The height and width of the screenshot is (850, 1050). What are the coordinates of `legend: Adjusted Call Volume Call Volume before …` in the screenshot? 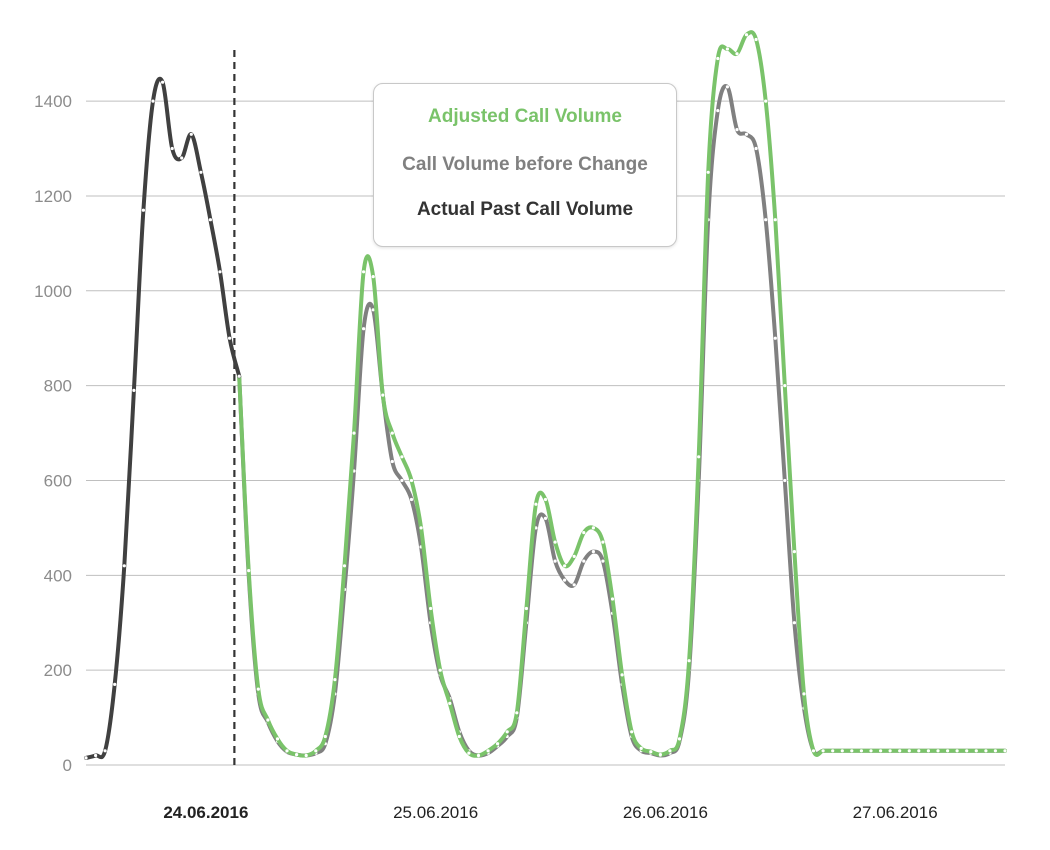 It's located at (525, 165).